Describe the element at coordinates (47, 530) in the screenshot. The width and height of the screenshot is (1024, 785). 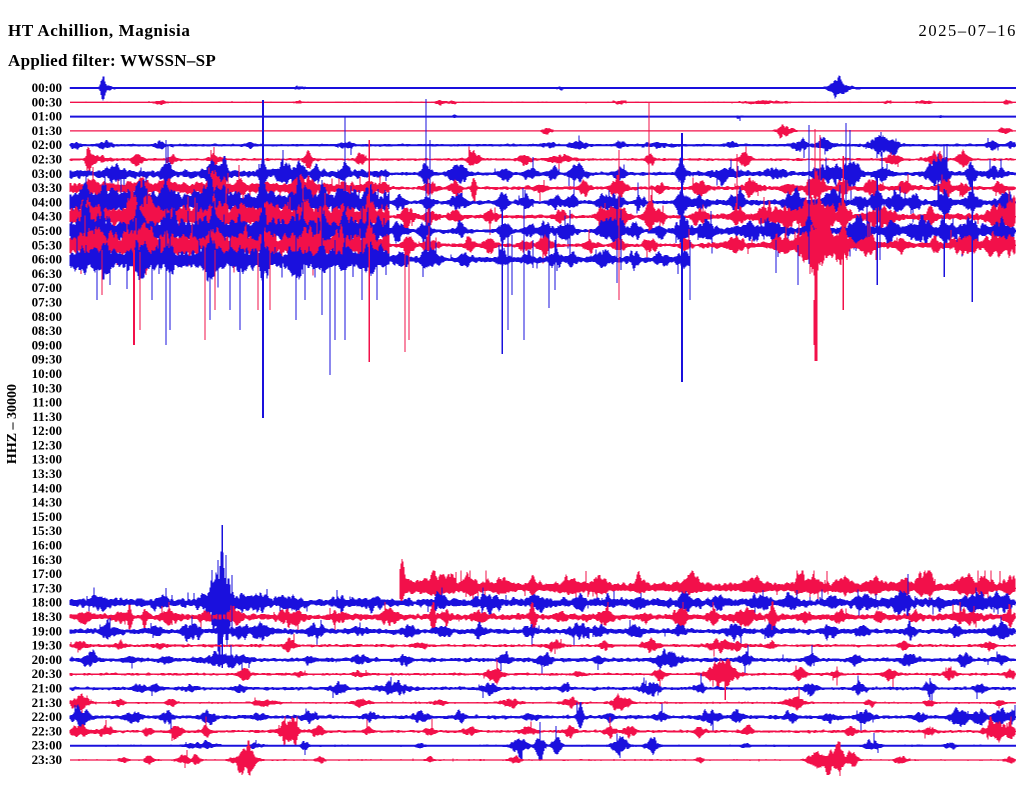
I see `svg-text: 15:30` at that location.